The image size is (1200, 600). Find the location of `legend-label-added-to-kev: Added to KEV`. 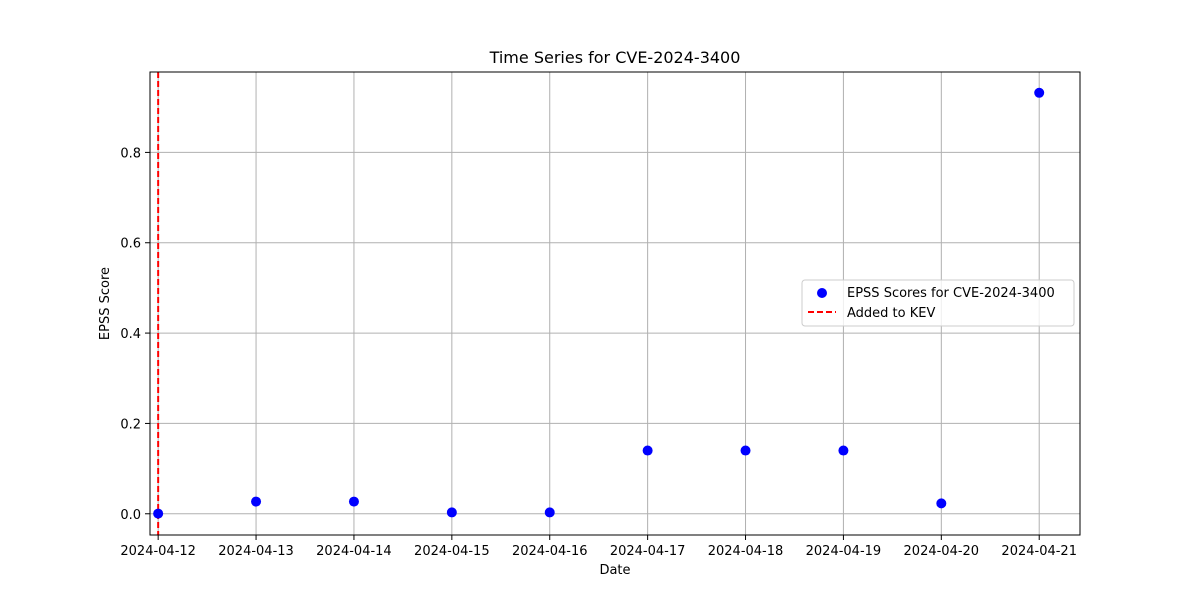

legend-label-added-to-kev: Added to KEV is located at coordinates (891, 313).